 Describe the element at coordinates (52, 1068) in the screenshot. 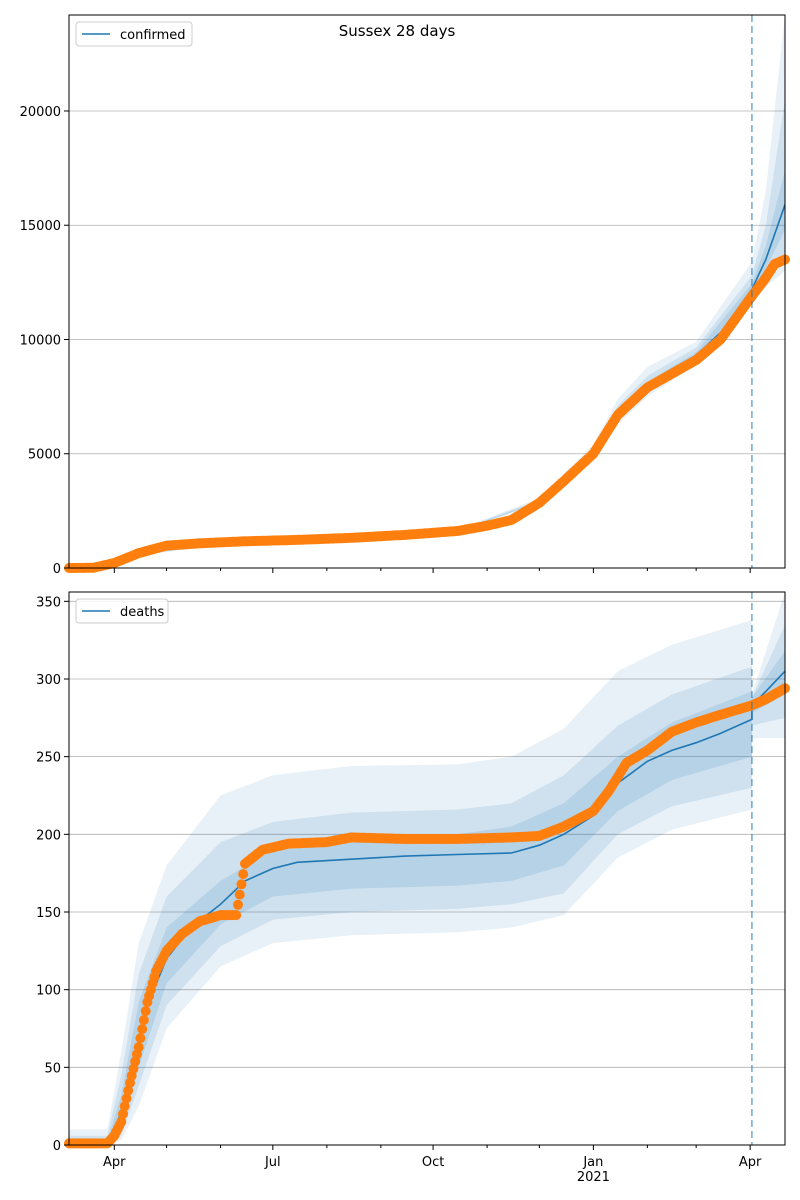

I see `y-tick-label: 50` at that location.